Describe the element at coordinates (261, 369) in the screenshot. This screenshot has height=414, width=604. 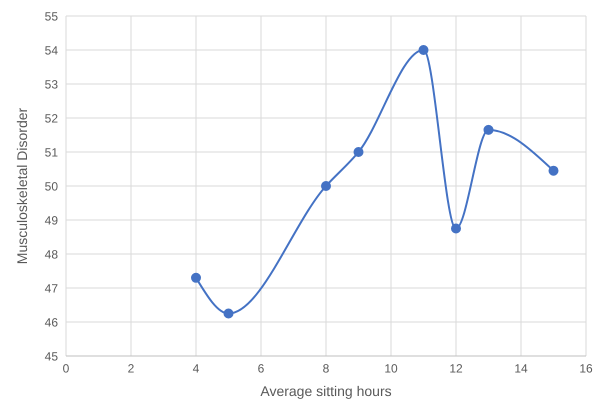
I see `x-tick-label: 6` at that location.